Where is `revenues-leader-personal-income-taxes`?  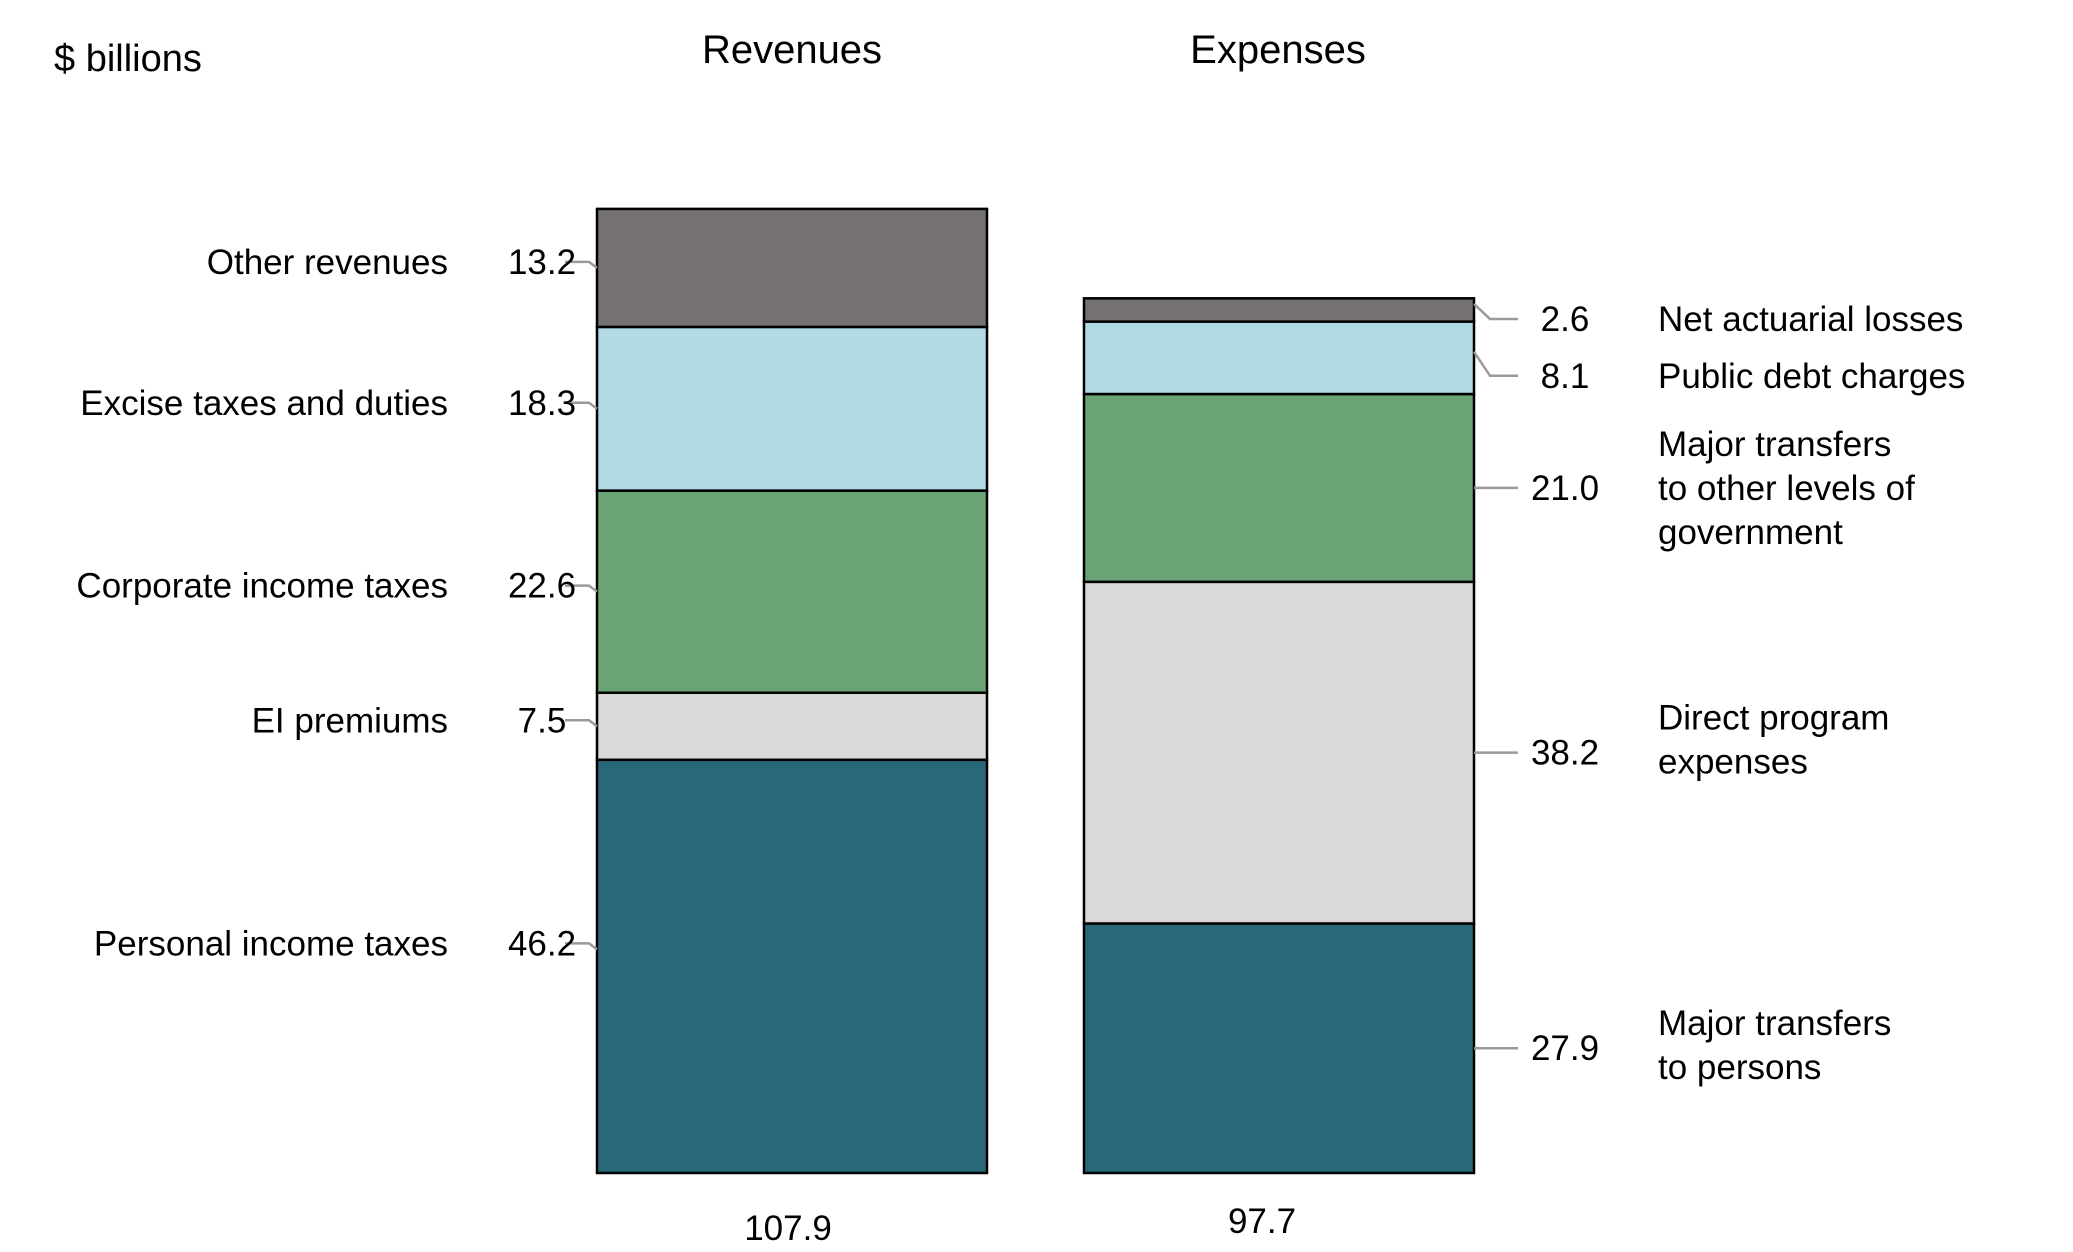
revenues-leader-personal-income-taxes is located at coordinates (581, 946).